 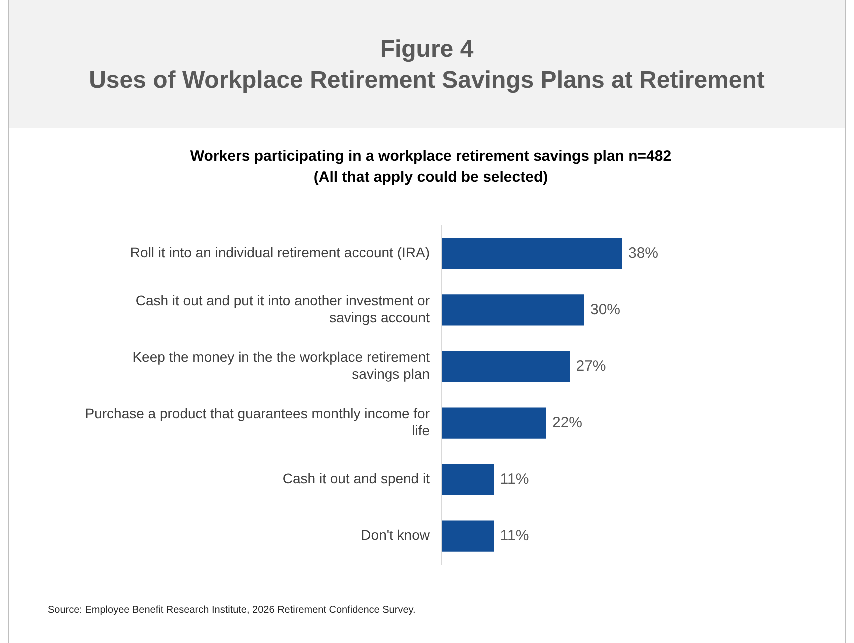 What do you see at coordinates (283, 309) in the screenshot?
I see `y-tick-label: Cash it out and put it into another investment or savings account` at bounding box center [283, 309].